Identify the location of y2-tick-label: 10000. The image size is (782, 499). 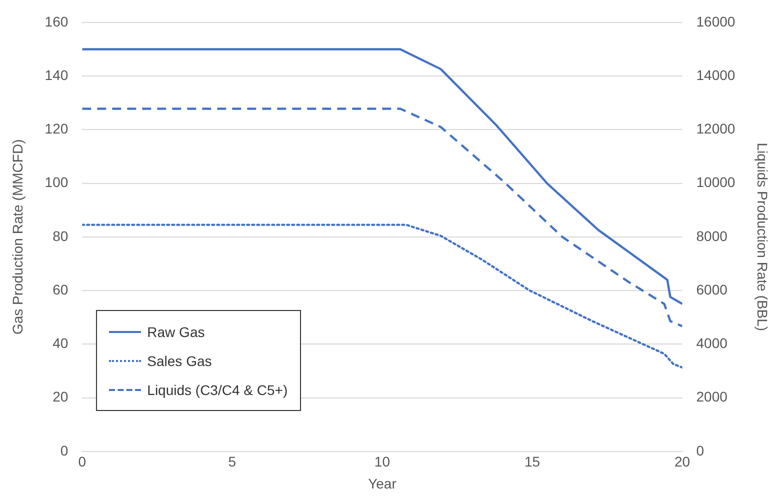
(716, 182).